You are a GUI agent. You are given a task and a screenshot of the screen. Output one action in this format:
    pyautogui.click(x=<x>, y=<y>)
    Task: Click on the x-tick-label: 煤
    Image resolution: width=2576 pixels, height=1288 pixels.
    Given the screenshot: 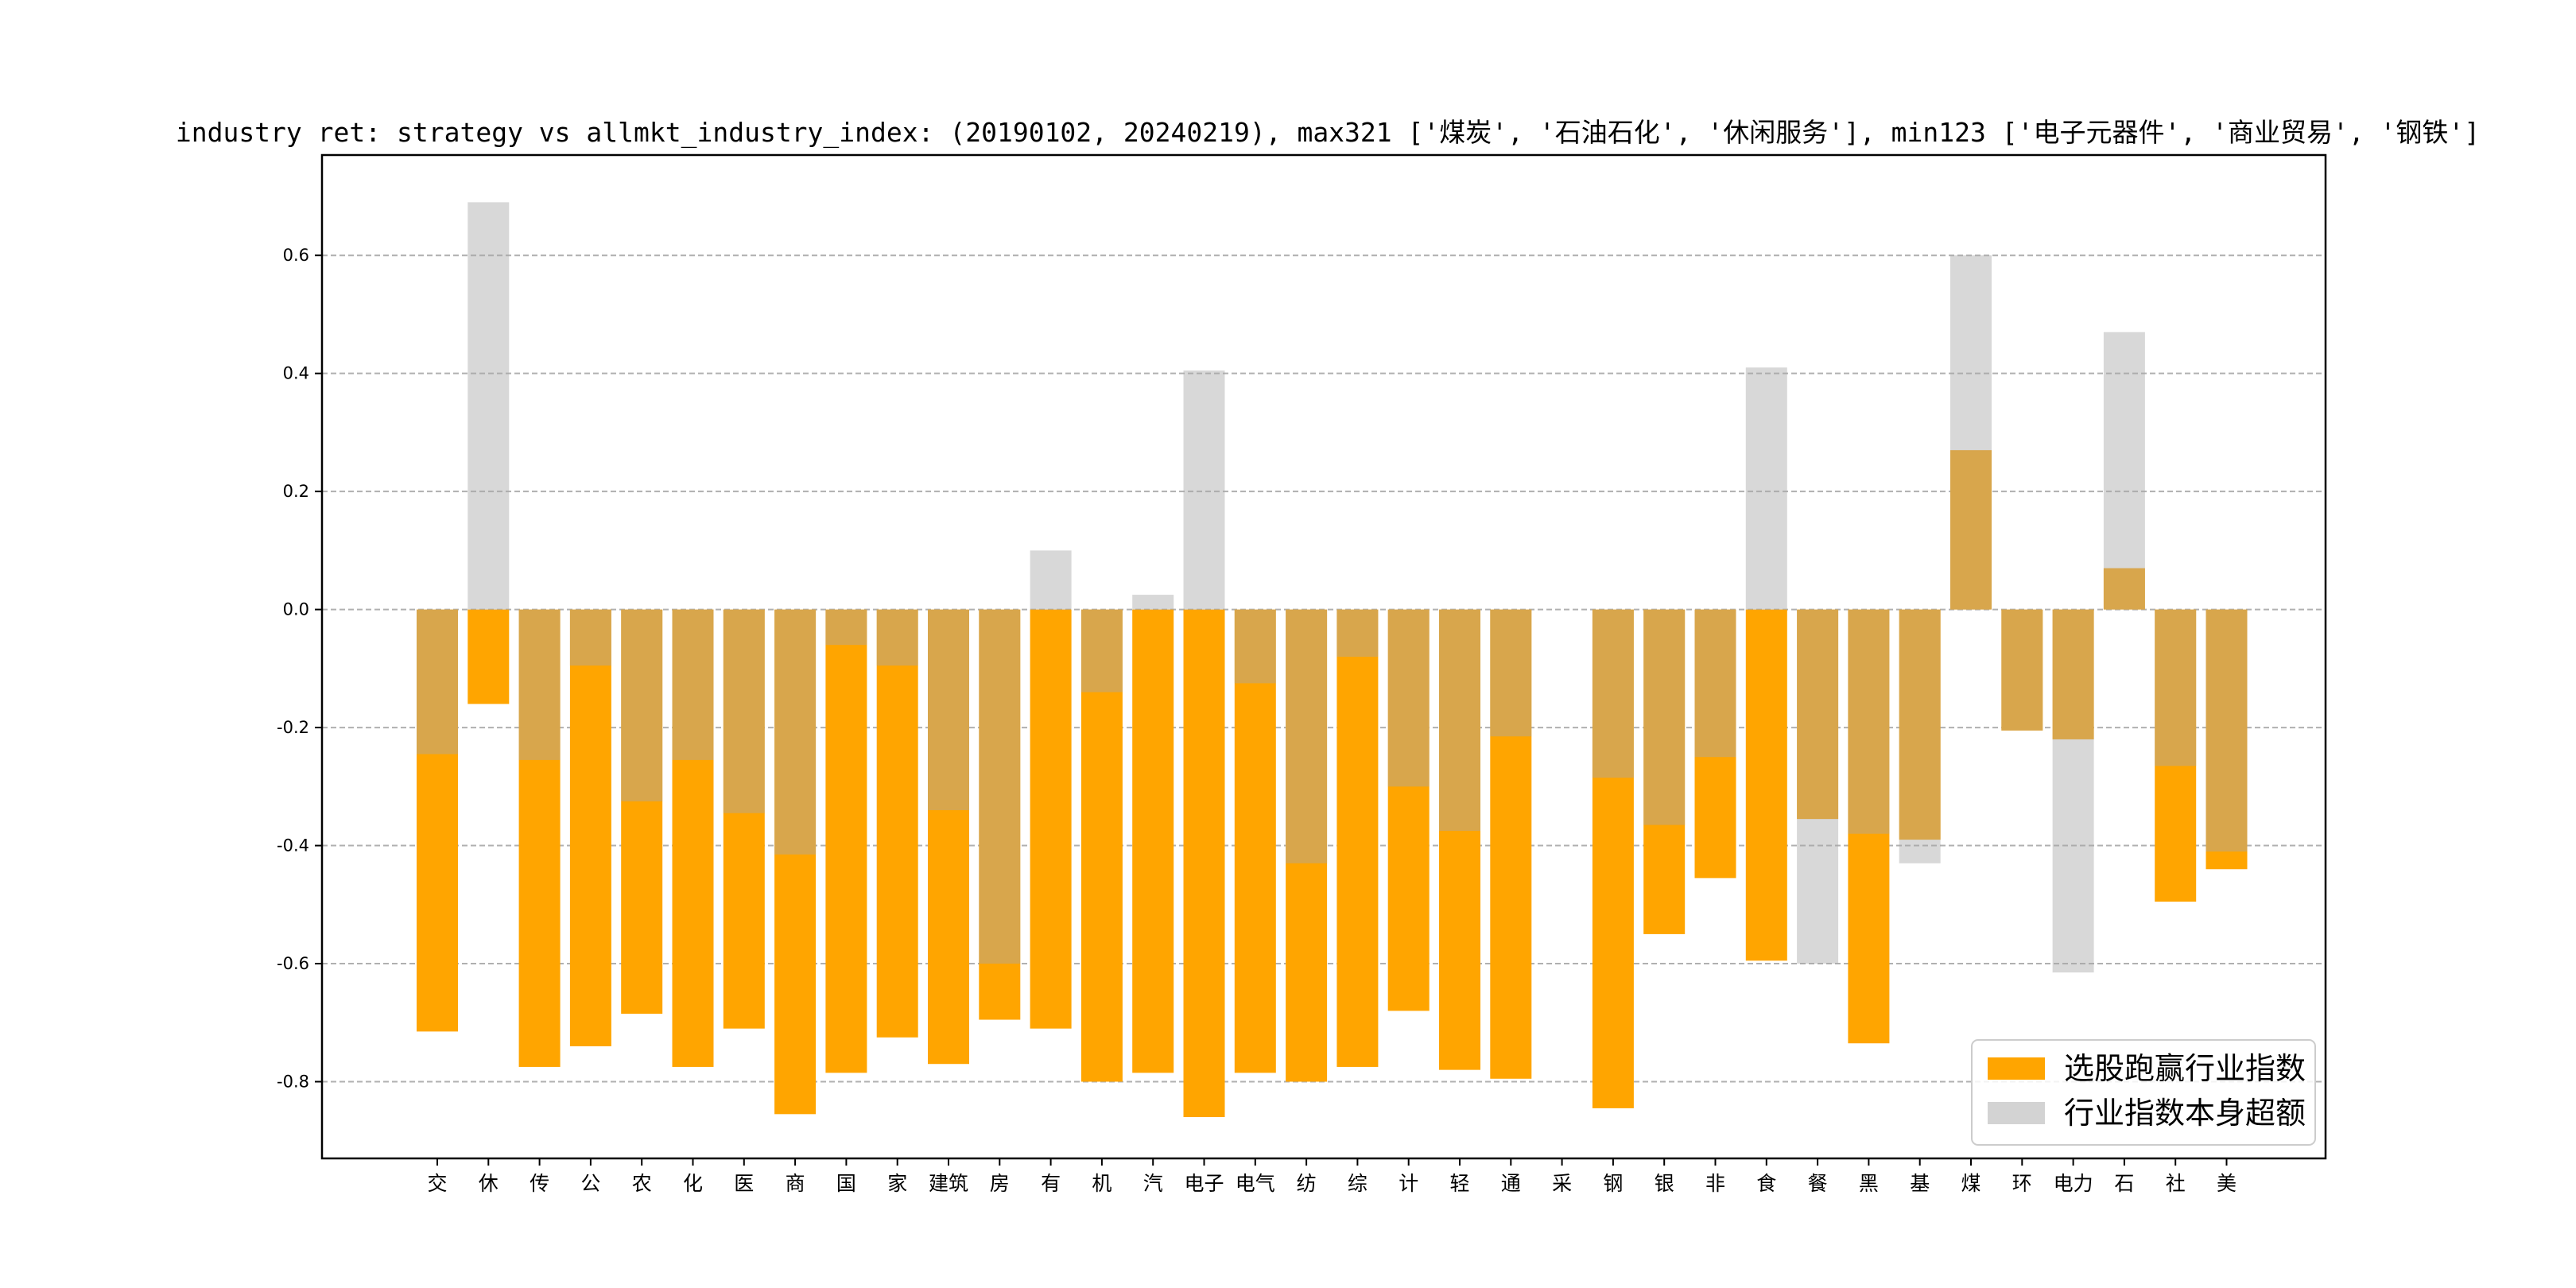 What is the action you would take?
    pyautogui.click(x=1971, y=1183)
    